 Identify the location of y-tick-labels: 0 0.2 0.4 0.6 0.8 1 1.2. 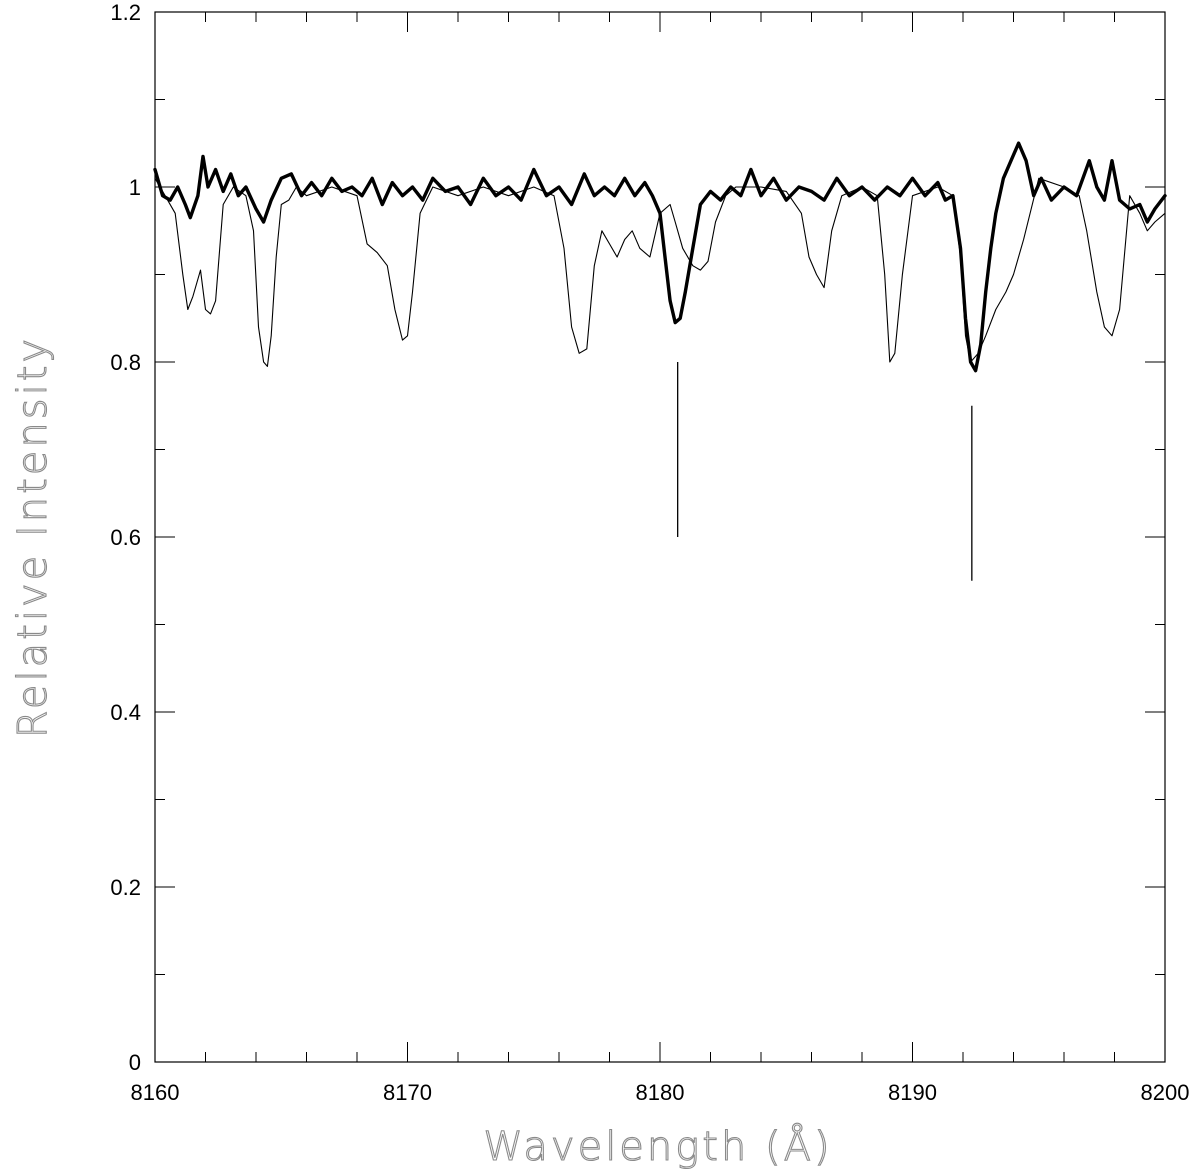
(125, 537).